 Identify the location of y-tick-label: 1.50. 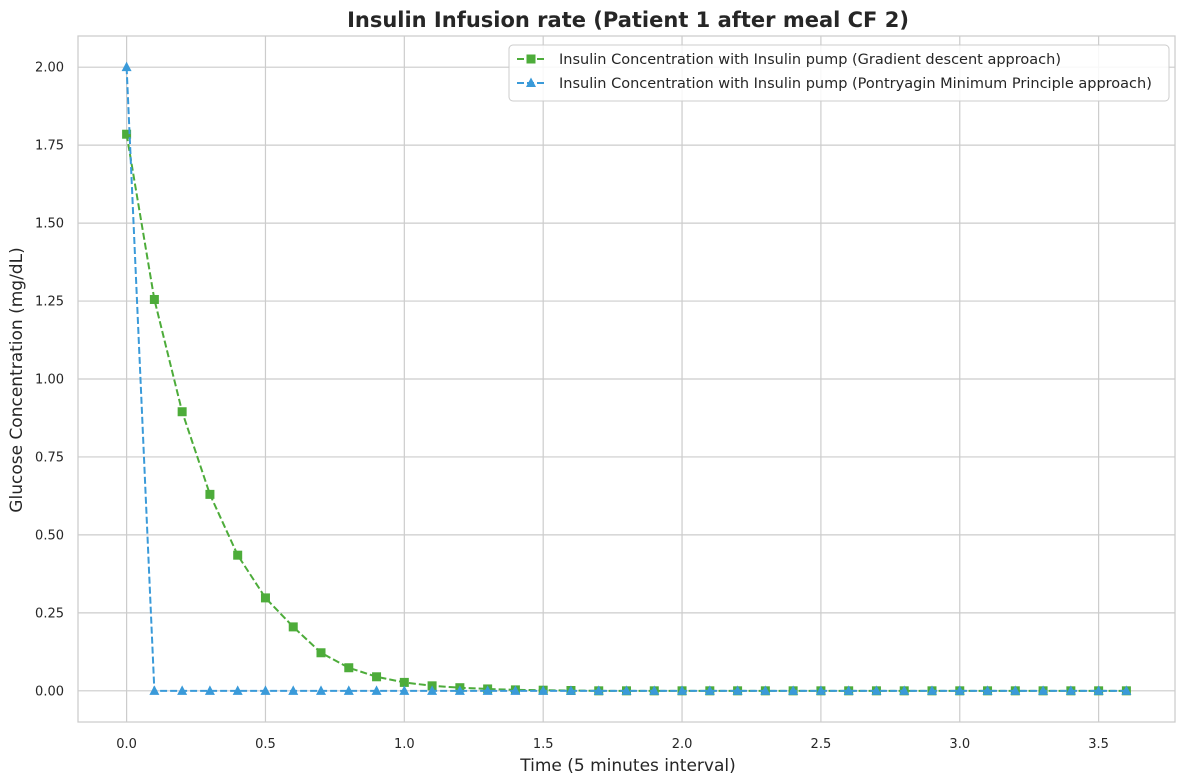
(49, 224).